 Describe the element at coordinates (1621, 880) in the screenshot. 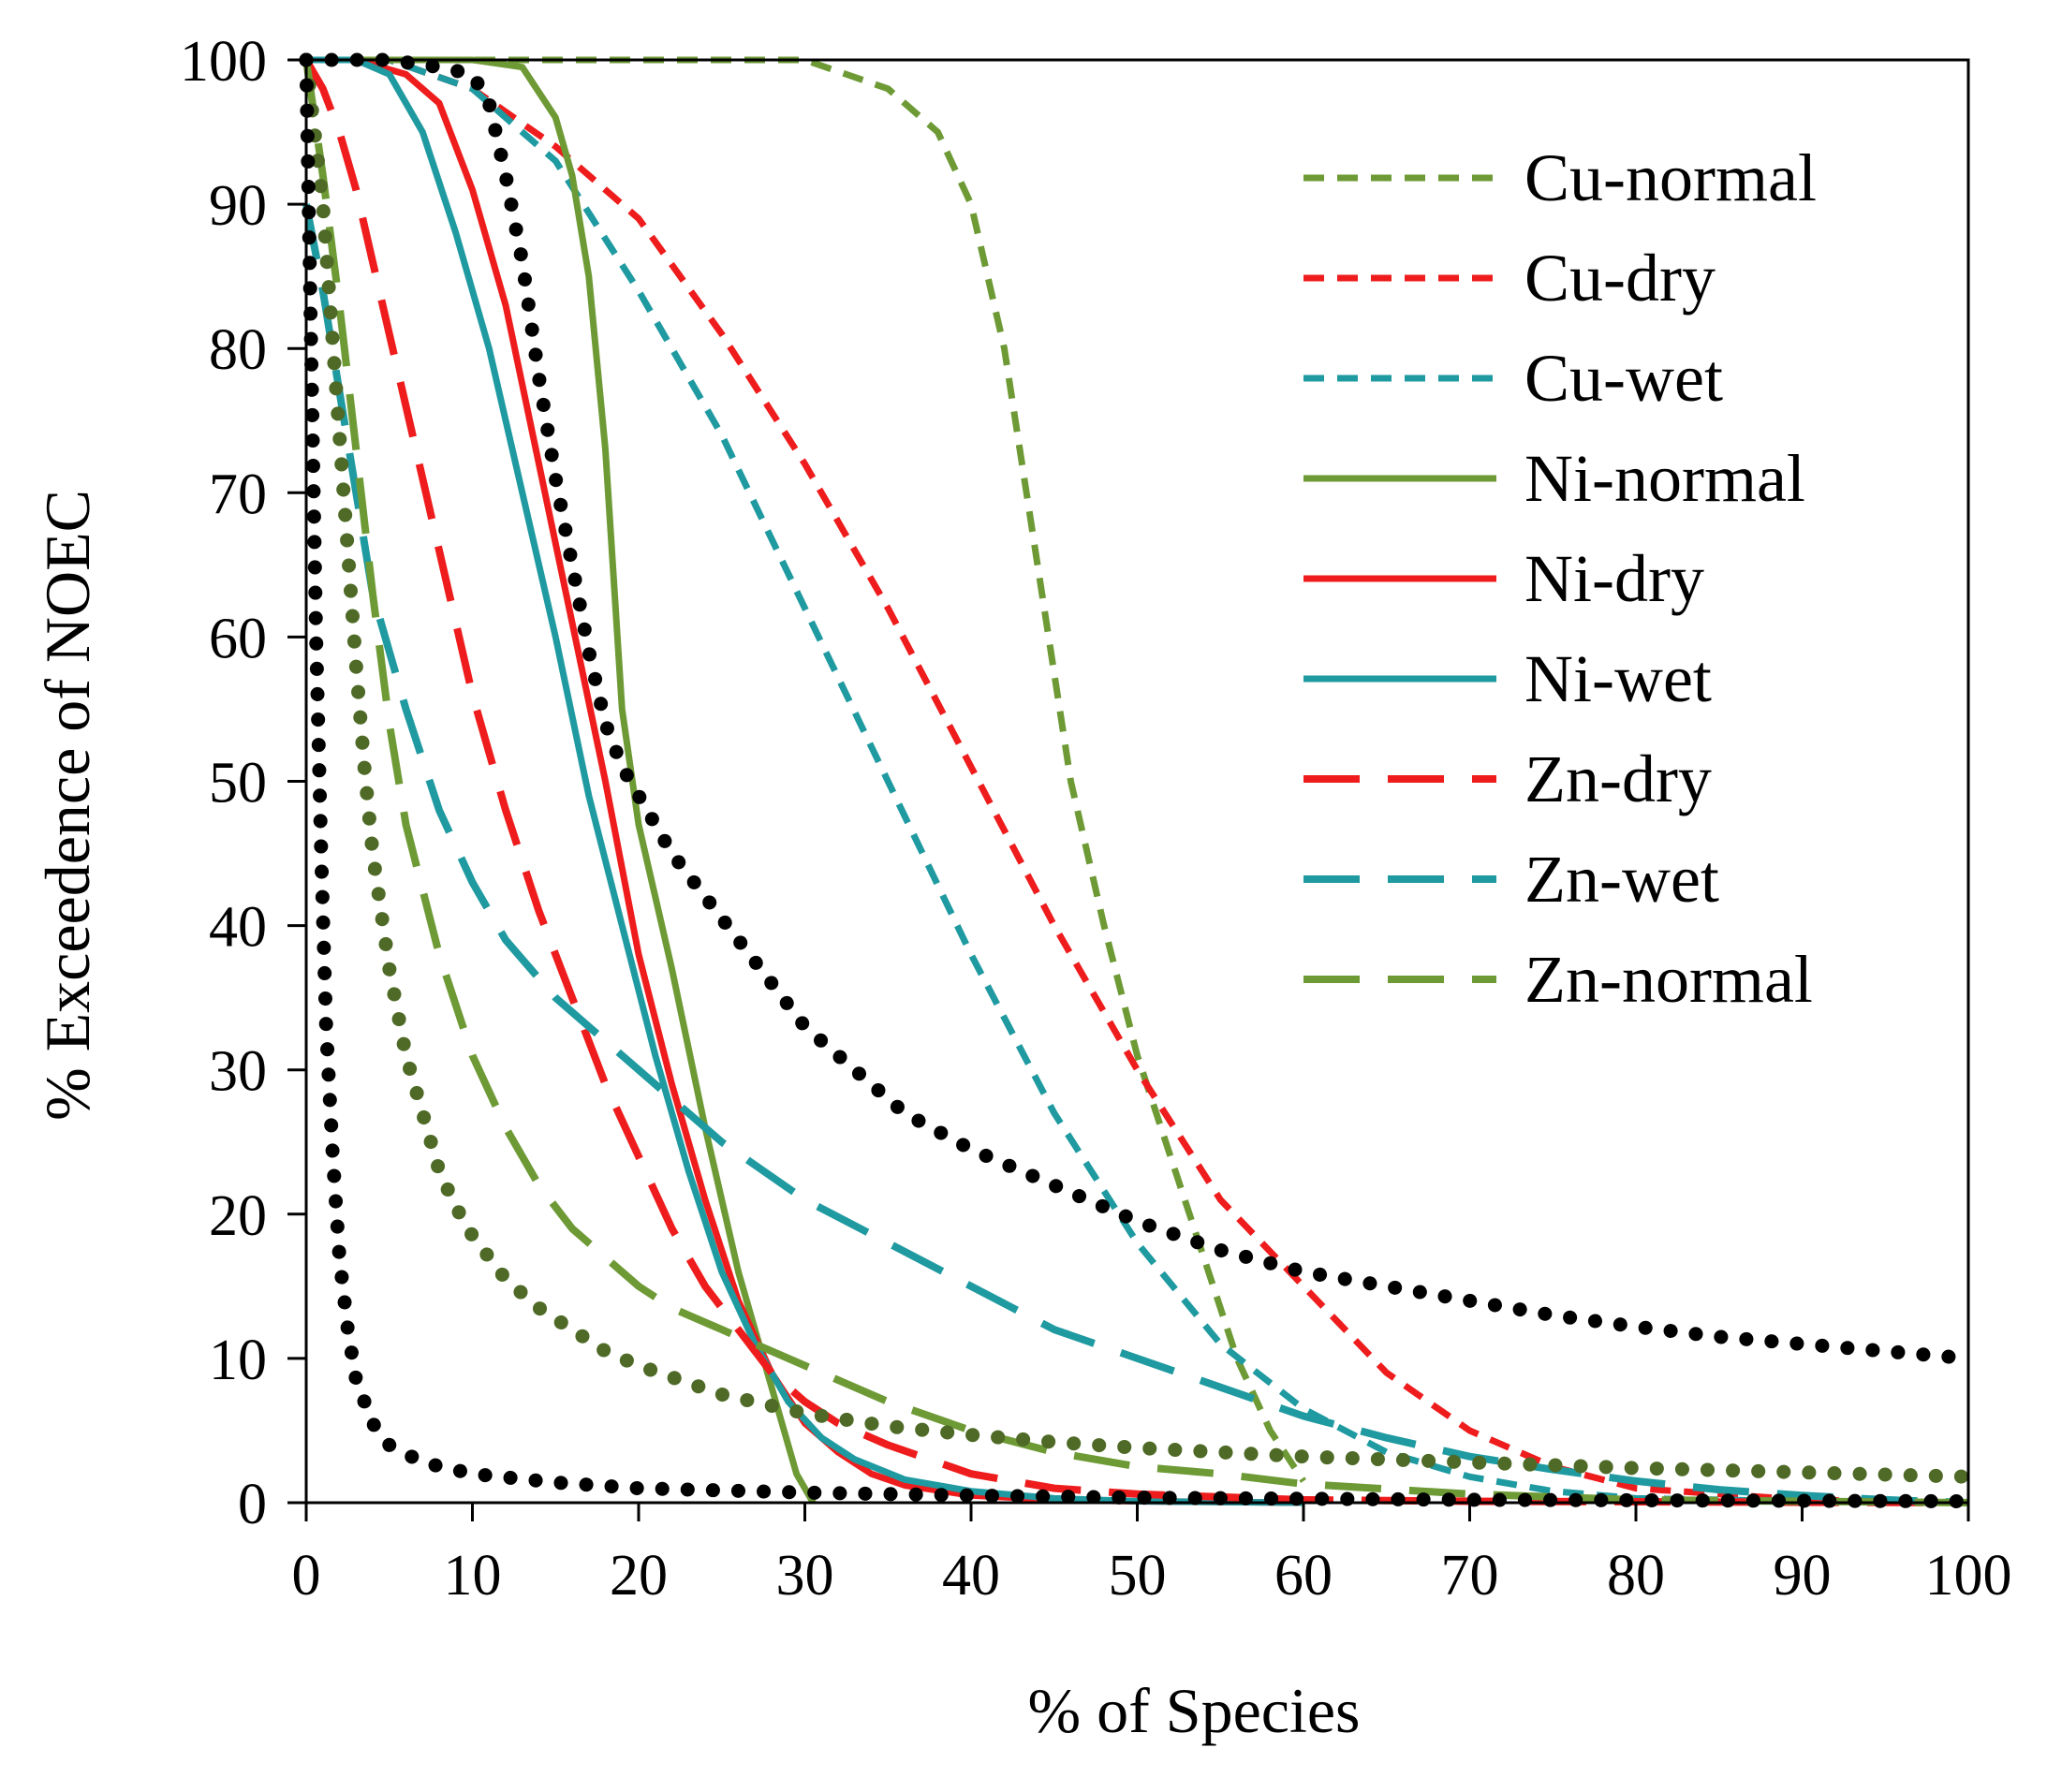

I see `legend-label: Zn-wet` at that location.